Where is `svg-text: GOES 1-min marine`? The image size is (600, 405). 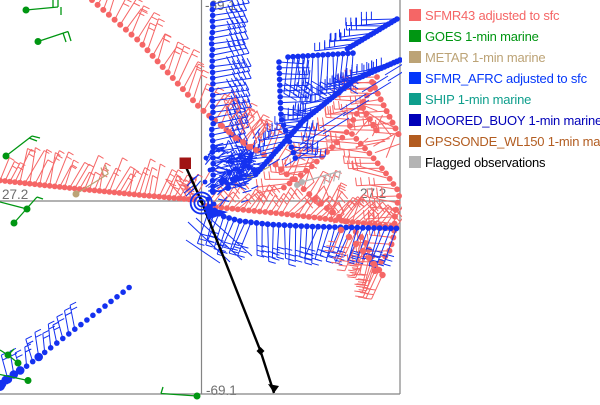 svg-text: GOES 1-min marine is located at coordinates (482, 36).